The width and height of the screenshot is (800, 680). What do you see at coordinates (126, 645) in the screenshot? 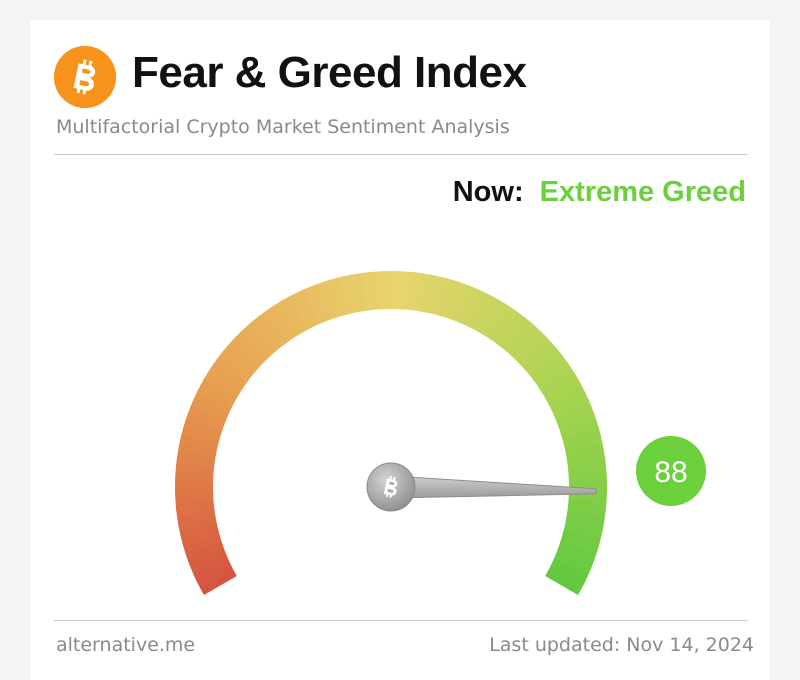
I see `source-link: alternative.me` at bounding box center [126, 645].